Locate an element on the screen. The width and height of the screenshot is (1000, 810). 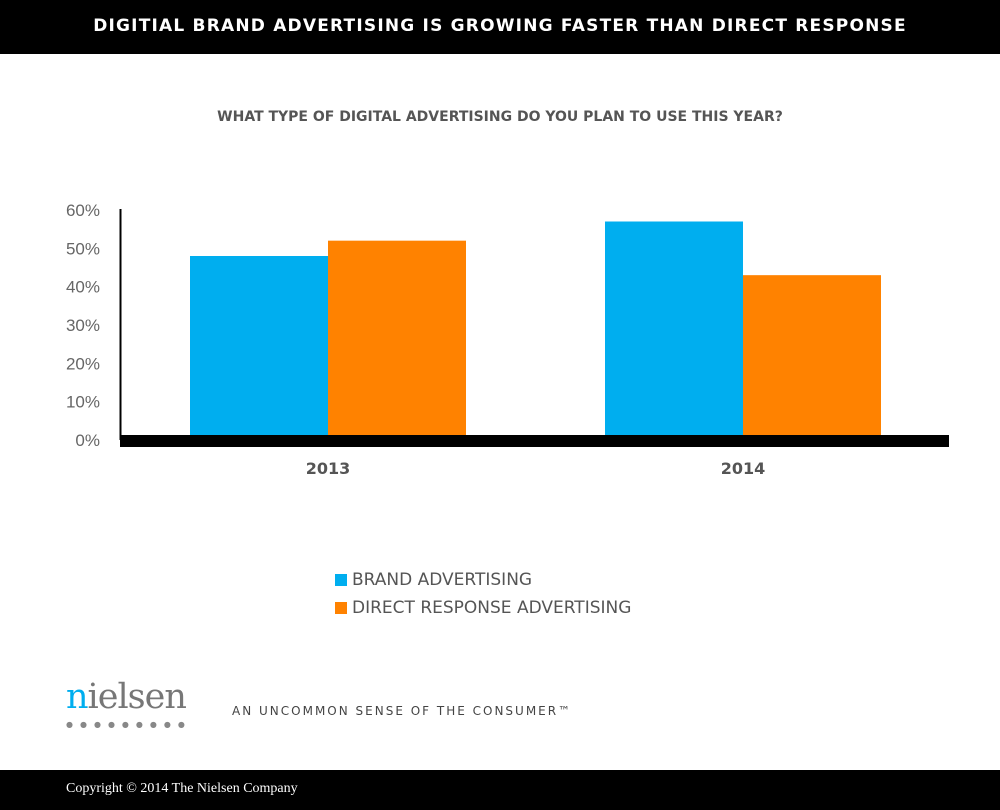
legend-label: DIRECT RESPONSE ADVERTISING is located at coordinates (492, 608).